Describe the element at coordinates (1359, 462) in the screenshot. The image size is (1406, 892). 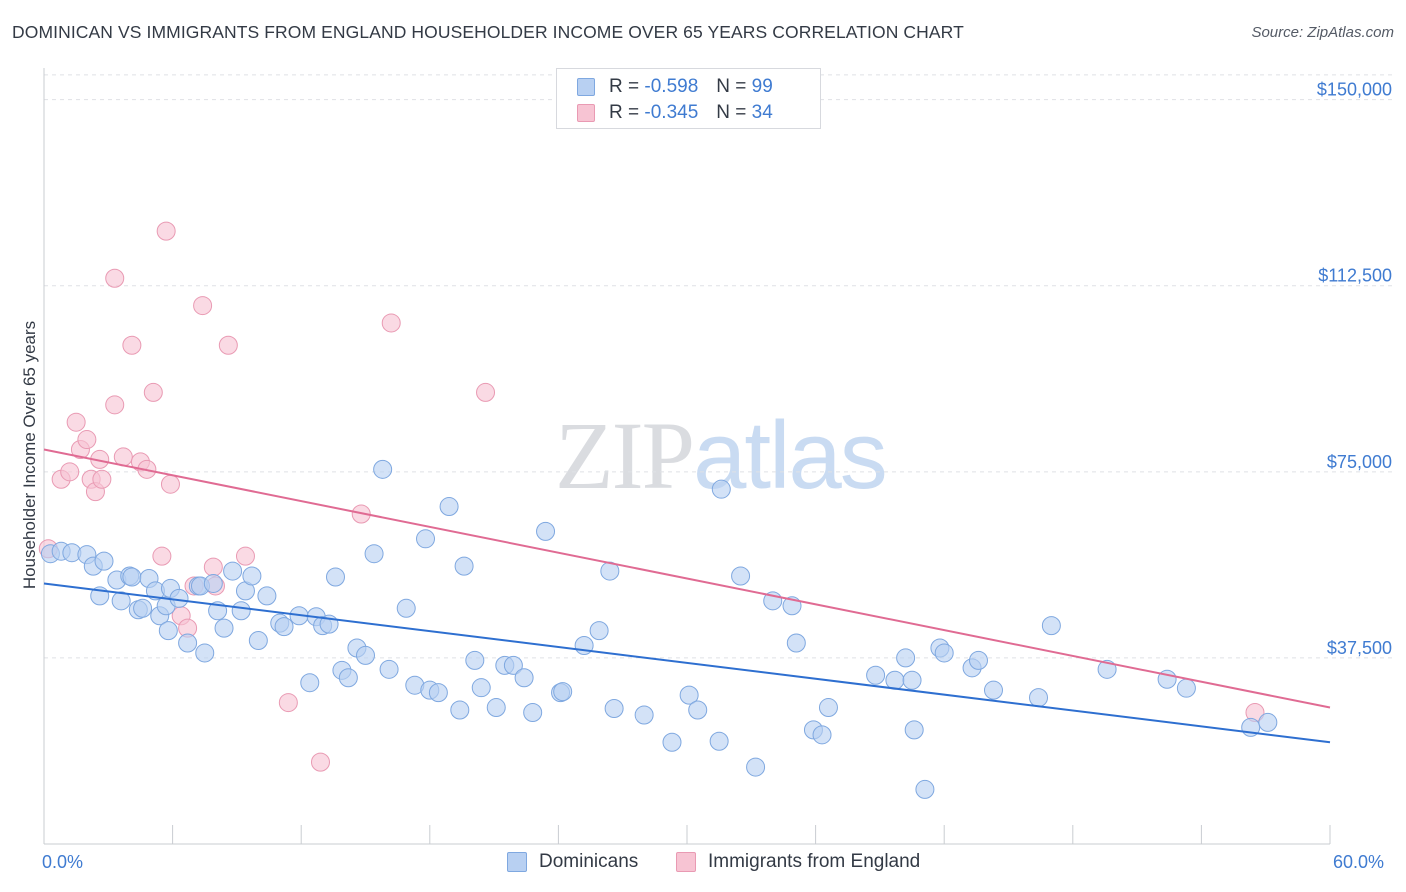
I see `y-tick-label: $75,000` at that location.